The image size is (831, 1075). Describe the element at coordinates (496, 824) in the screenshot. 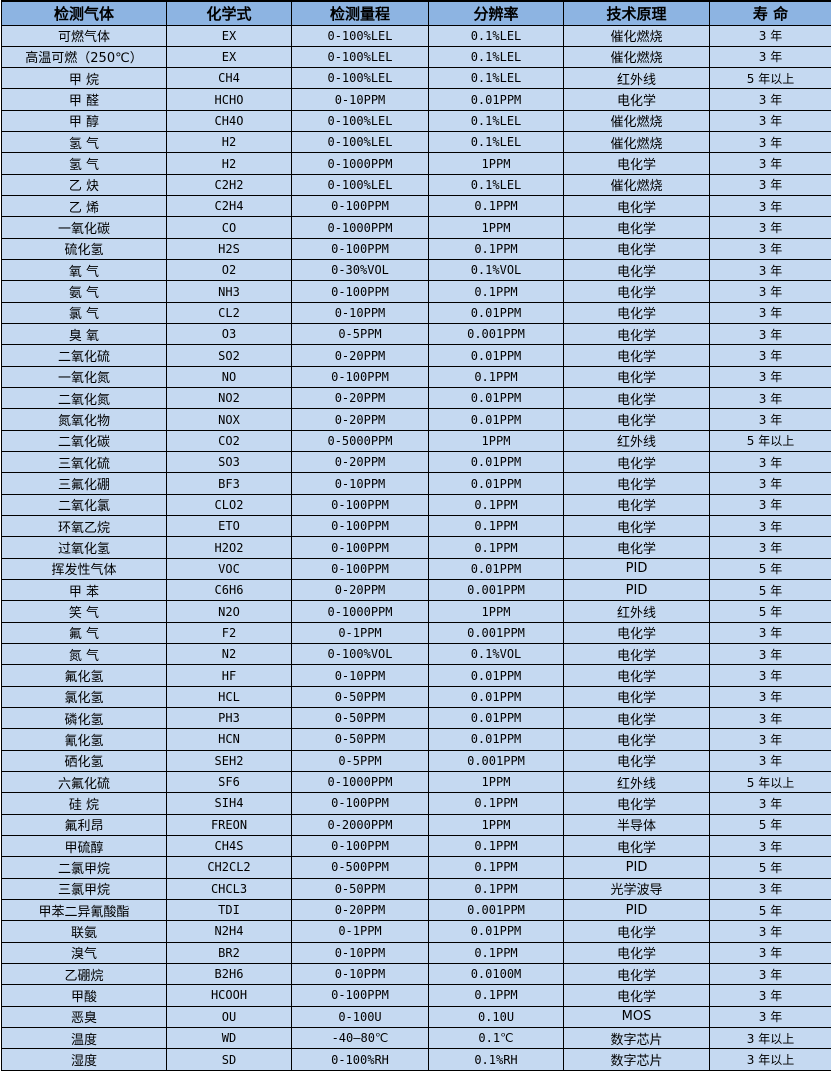

I see `cell-resolution: 1PPM` at that location.